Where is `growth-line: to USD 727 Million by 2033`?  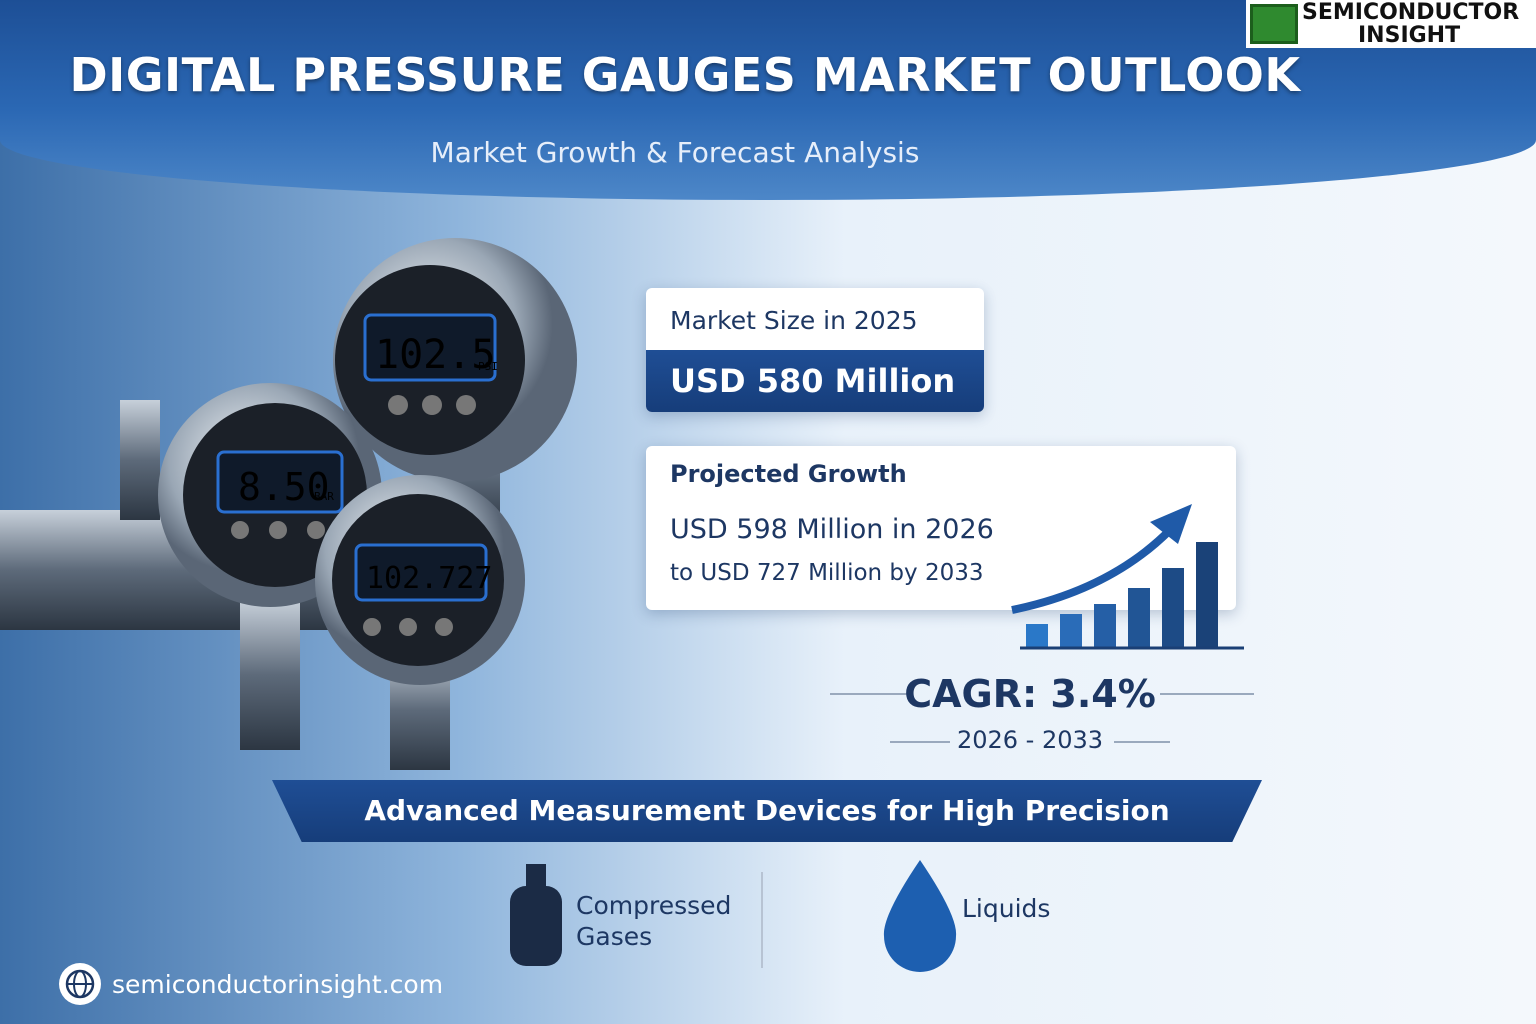
growth-line: to USD 727 Million by 2033 is located at coordinates (827, 573).